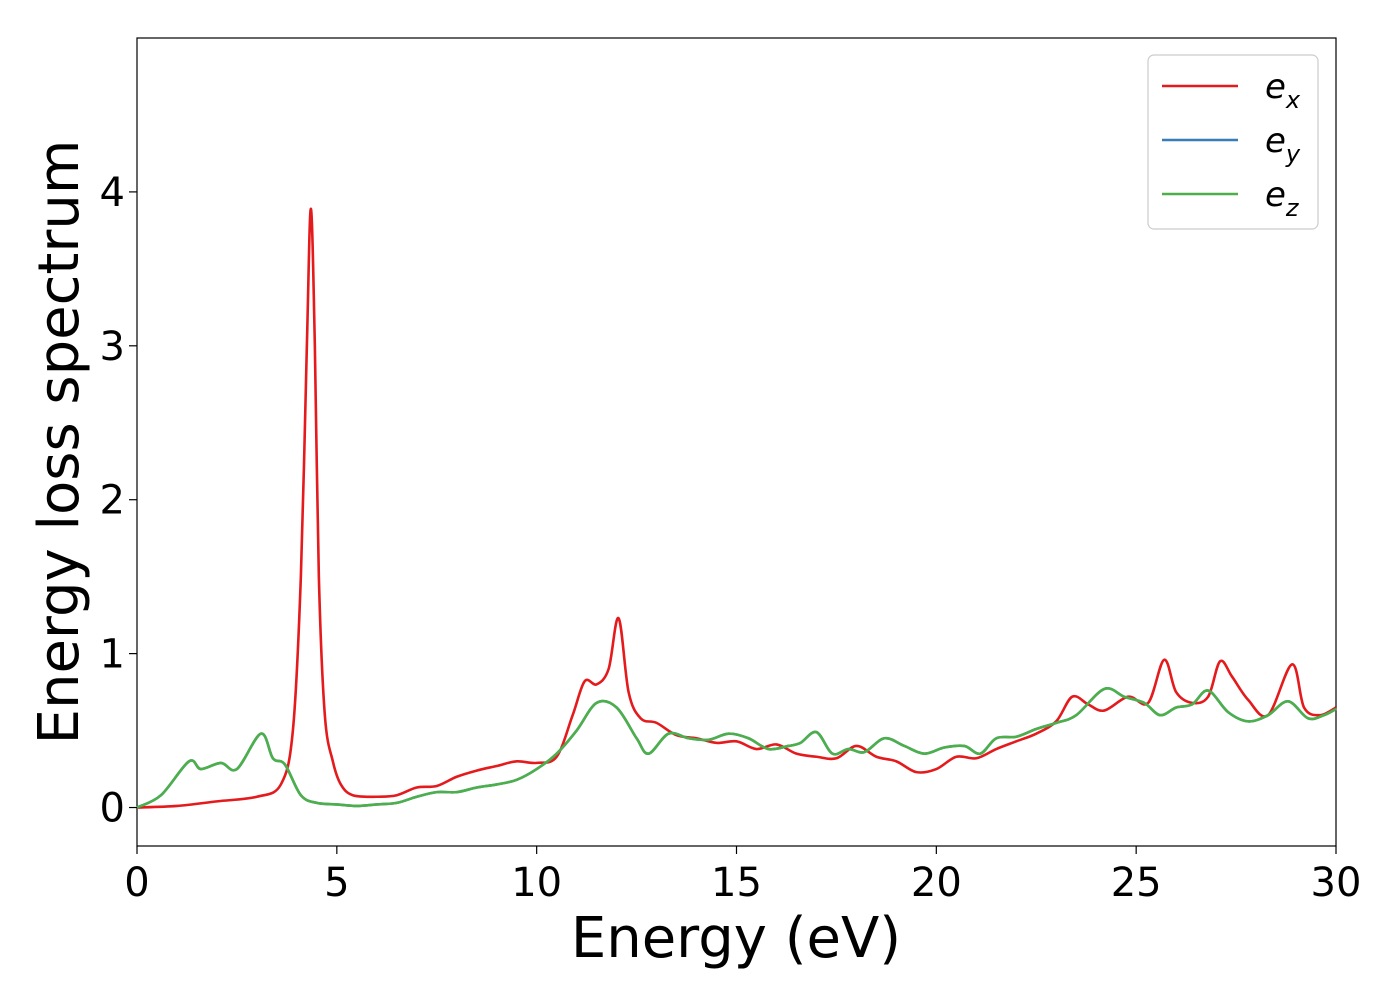  What do you see at coordinates (1136, 883) in the screenshot?
I see `x-tick-label: 25` at bounding box center [1136, 883].